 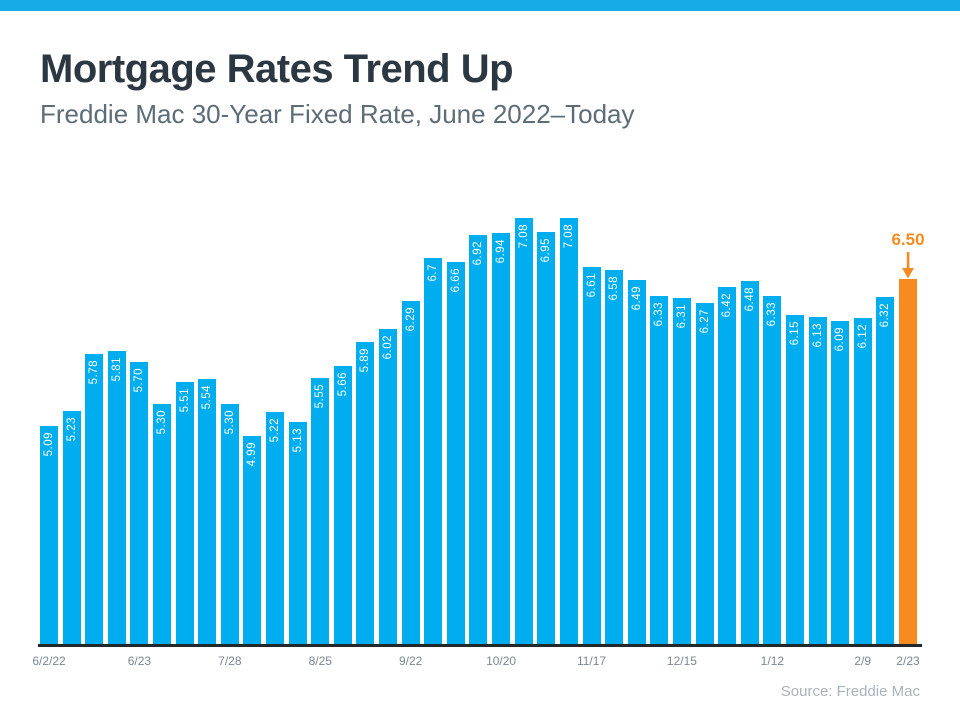 What do you see at coordinates (342, 384) in the screenshot?
I see `bar-value-label: 5.66` at bounding box center [342, 384].